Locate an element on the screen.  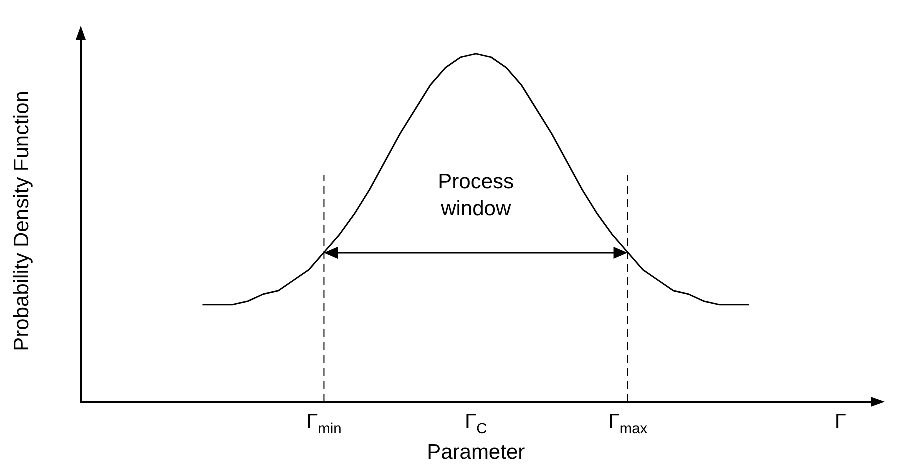
y-axis-title: Probability Density Function is located at coordinates (22, 221).